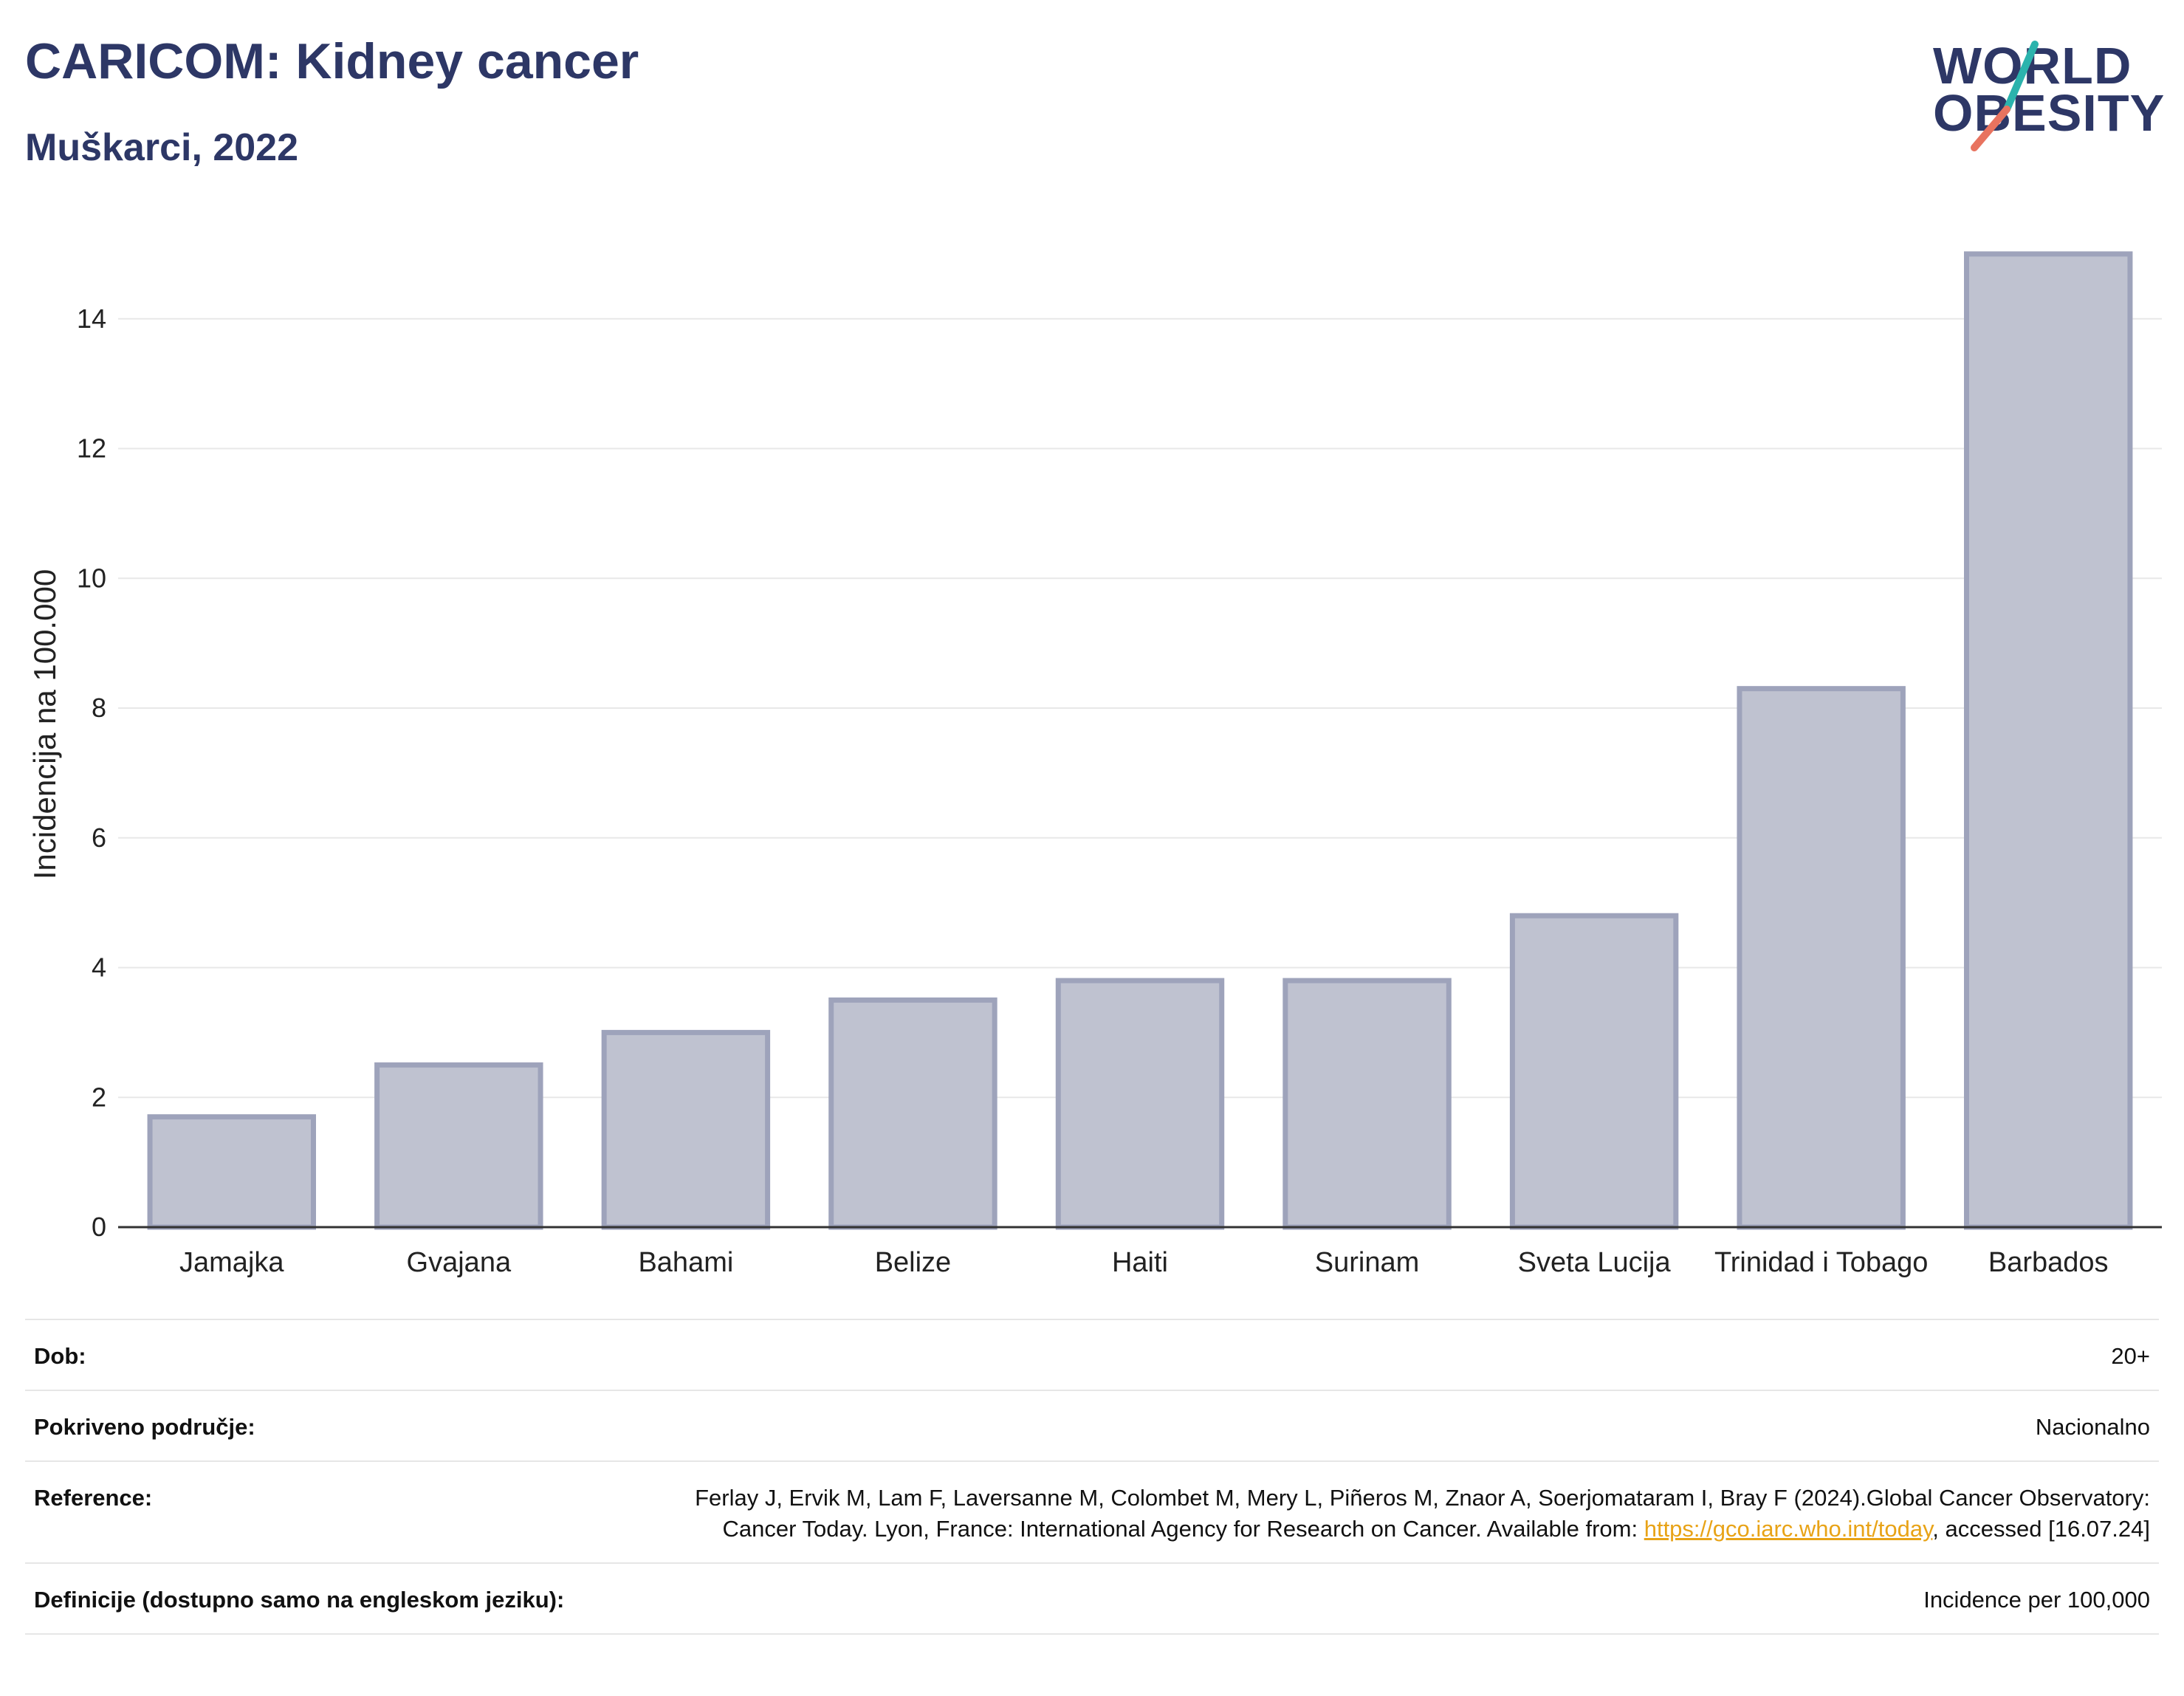 This screenshot has width=2184, height=1696. I want to click on x-tick-label: Haiti, so click(1140, 1262).